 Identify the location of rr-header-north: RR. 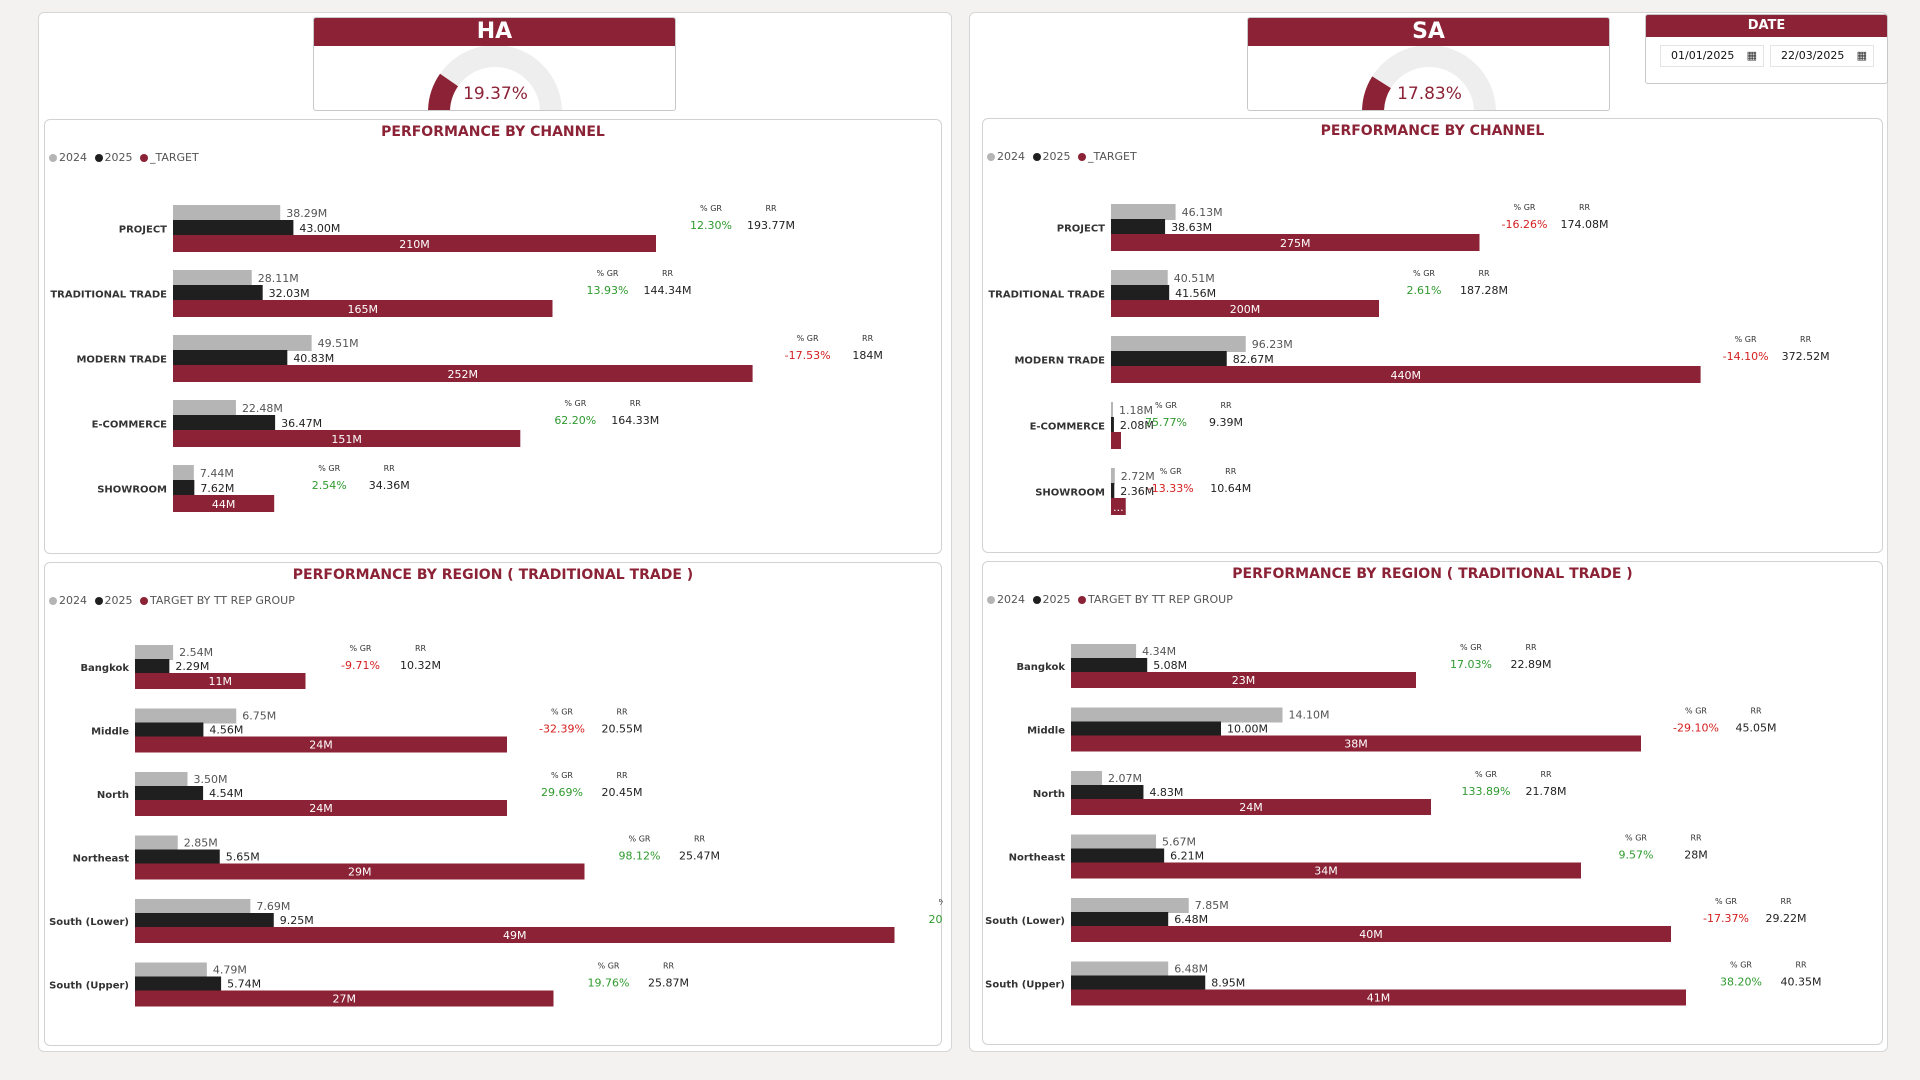
(622, 775).